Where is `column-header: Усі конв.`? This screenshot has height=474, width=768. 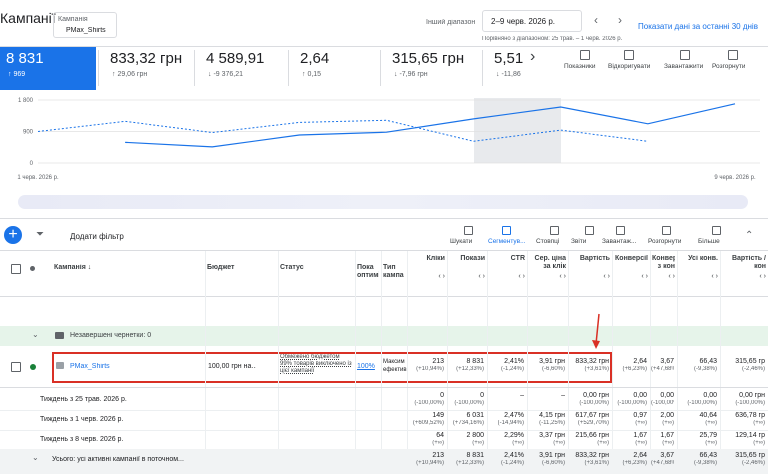
column-header: Усі конв. is located at coordinates (703, 258).